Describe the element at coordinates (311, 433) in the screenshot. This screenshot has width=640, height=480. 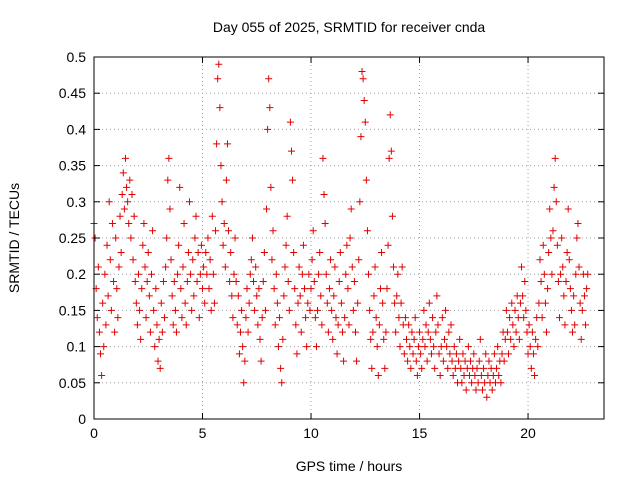
I see `x-tick-label: 10` at that location.